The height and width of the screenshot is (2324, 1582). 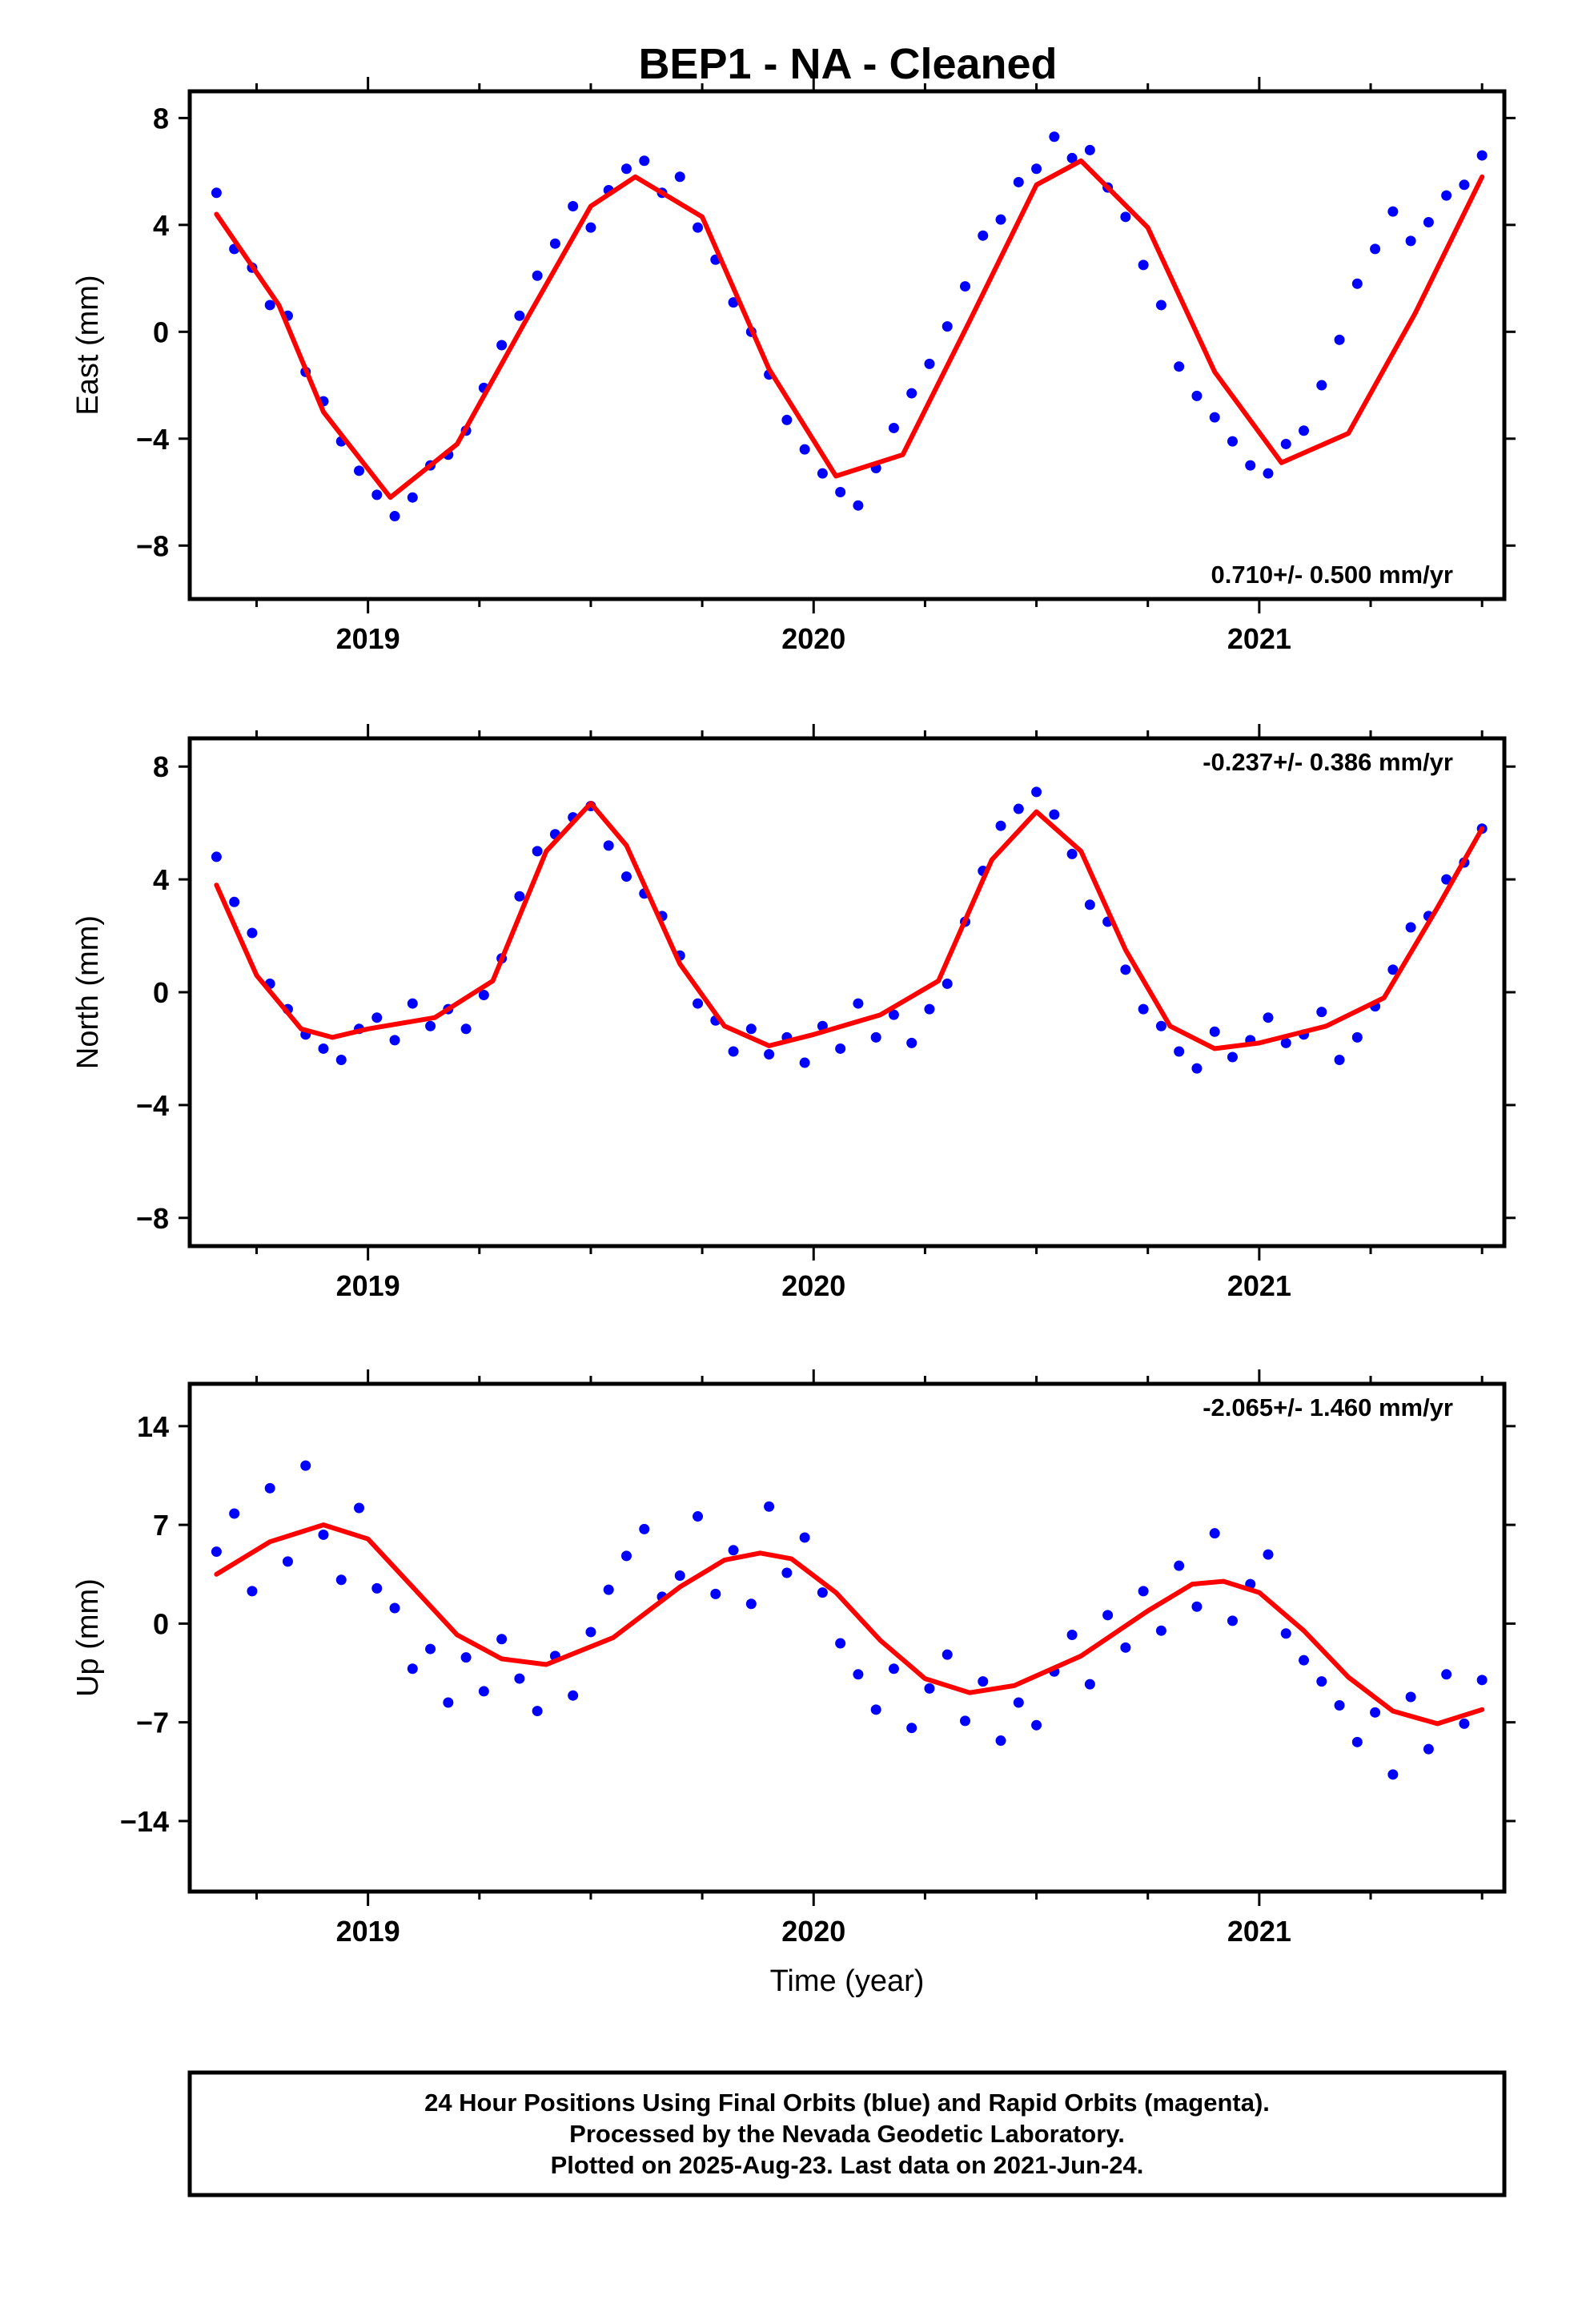 I want to click on y-tick-label: 8, so click(x=161, y=766).